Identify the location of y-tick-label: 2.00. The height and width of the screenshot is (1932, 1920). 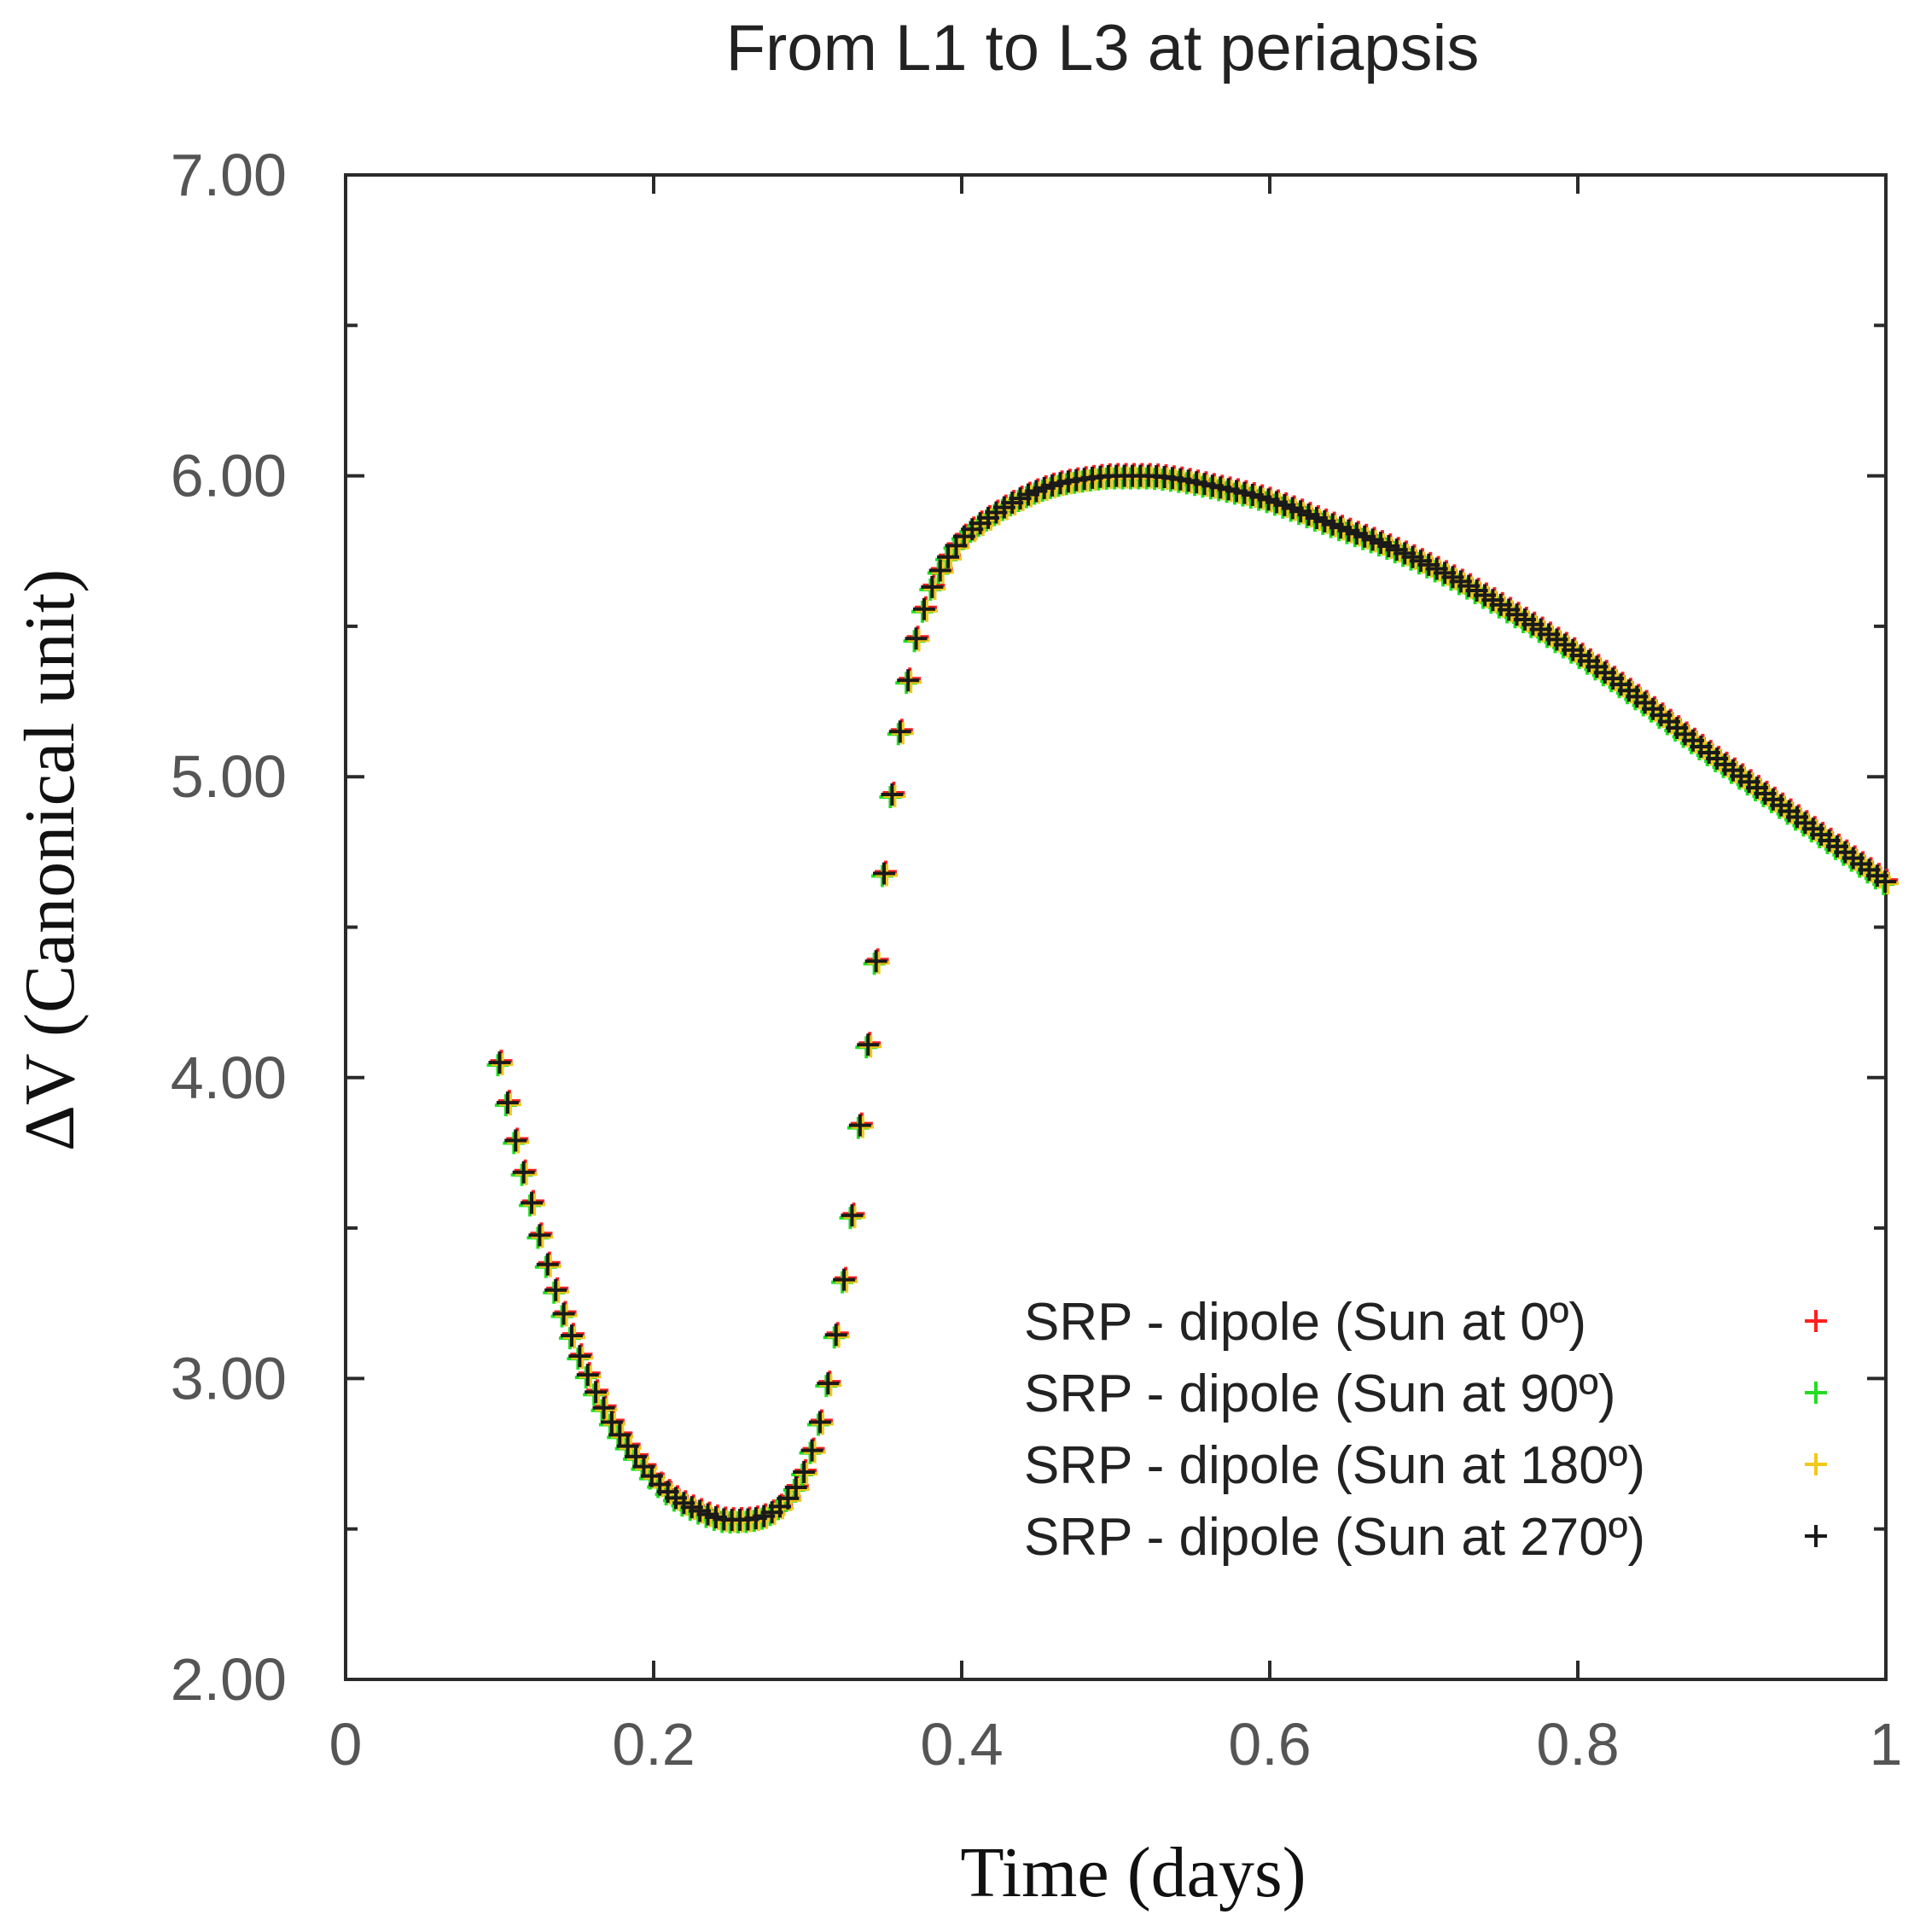
(229, 1679).